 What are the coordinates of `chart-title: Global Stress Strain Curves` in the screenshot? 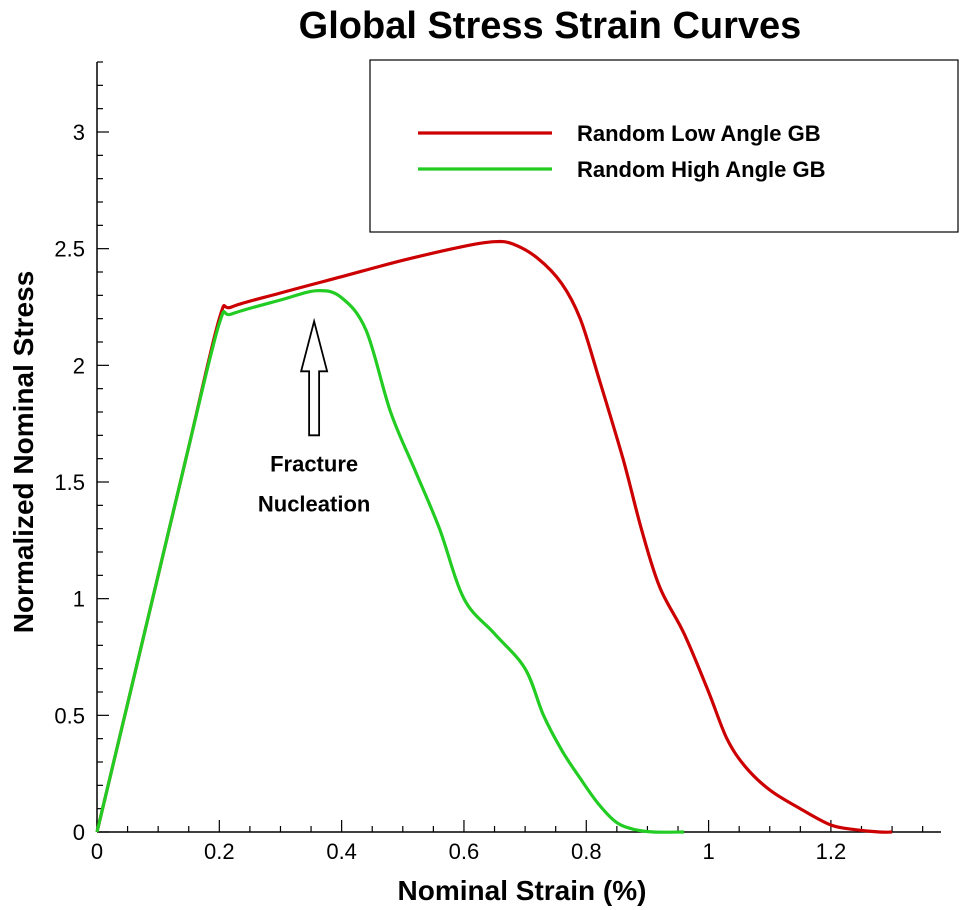 It's located at (550, 26).